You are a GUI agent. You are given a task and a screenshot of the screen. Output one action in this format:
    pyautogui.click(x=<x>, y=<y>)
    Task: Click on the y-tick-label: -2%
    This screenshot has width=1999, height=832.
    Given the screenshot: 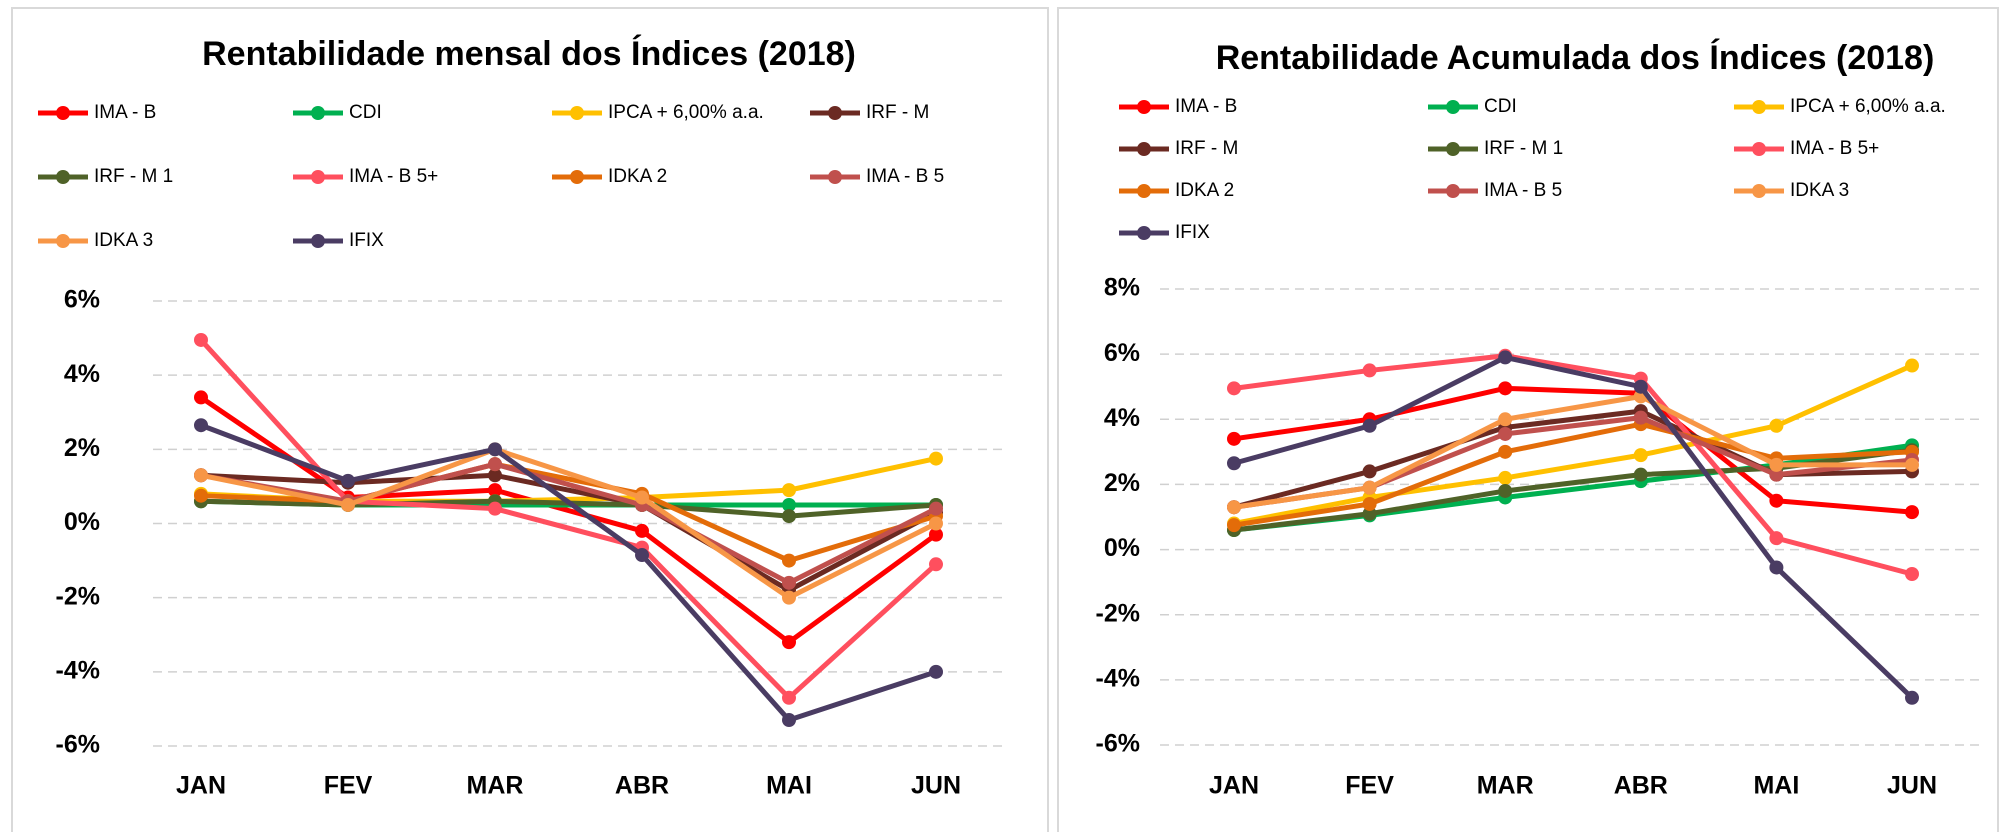 What is the action you would take?
    pyautogui.click(x=1118, y=613)
    